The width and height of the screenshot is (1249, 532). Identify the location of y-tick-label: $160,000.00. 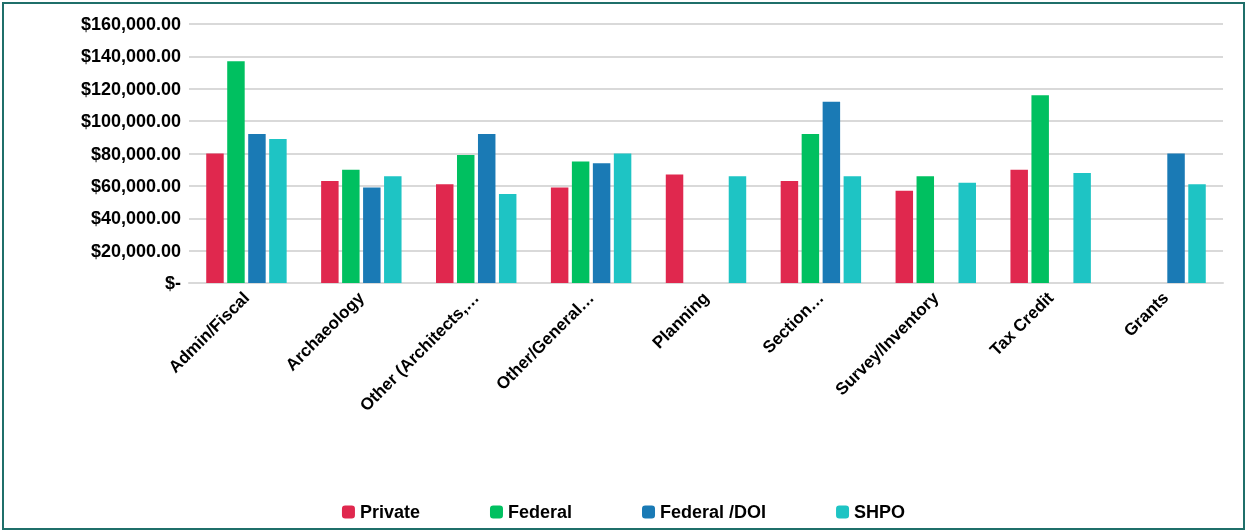
(130, 24).